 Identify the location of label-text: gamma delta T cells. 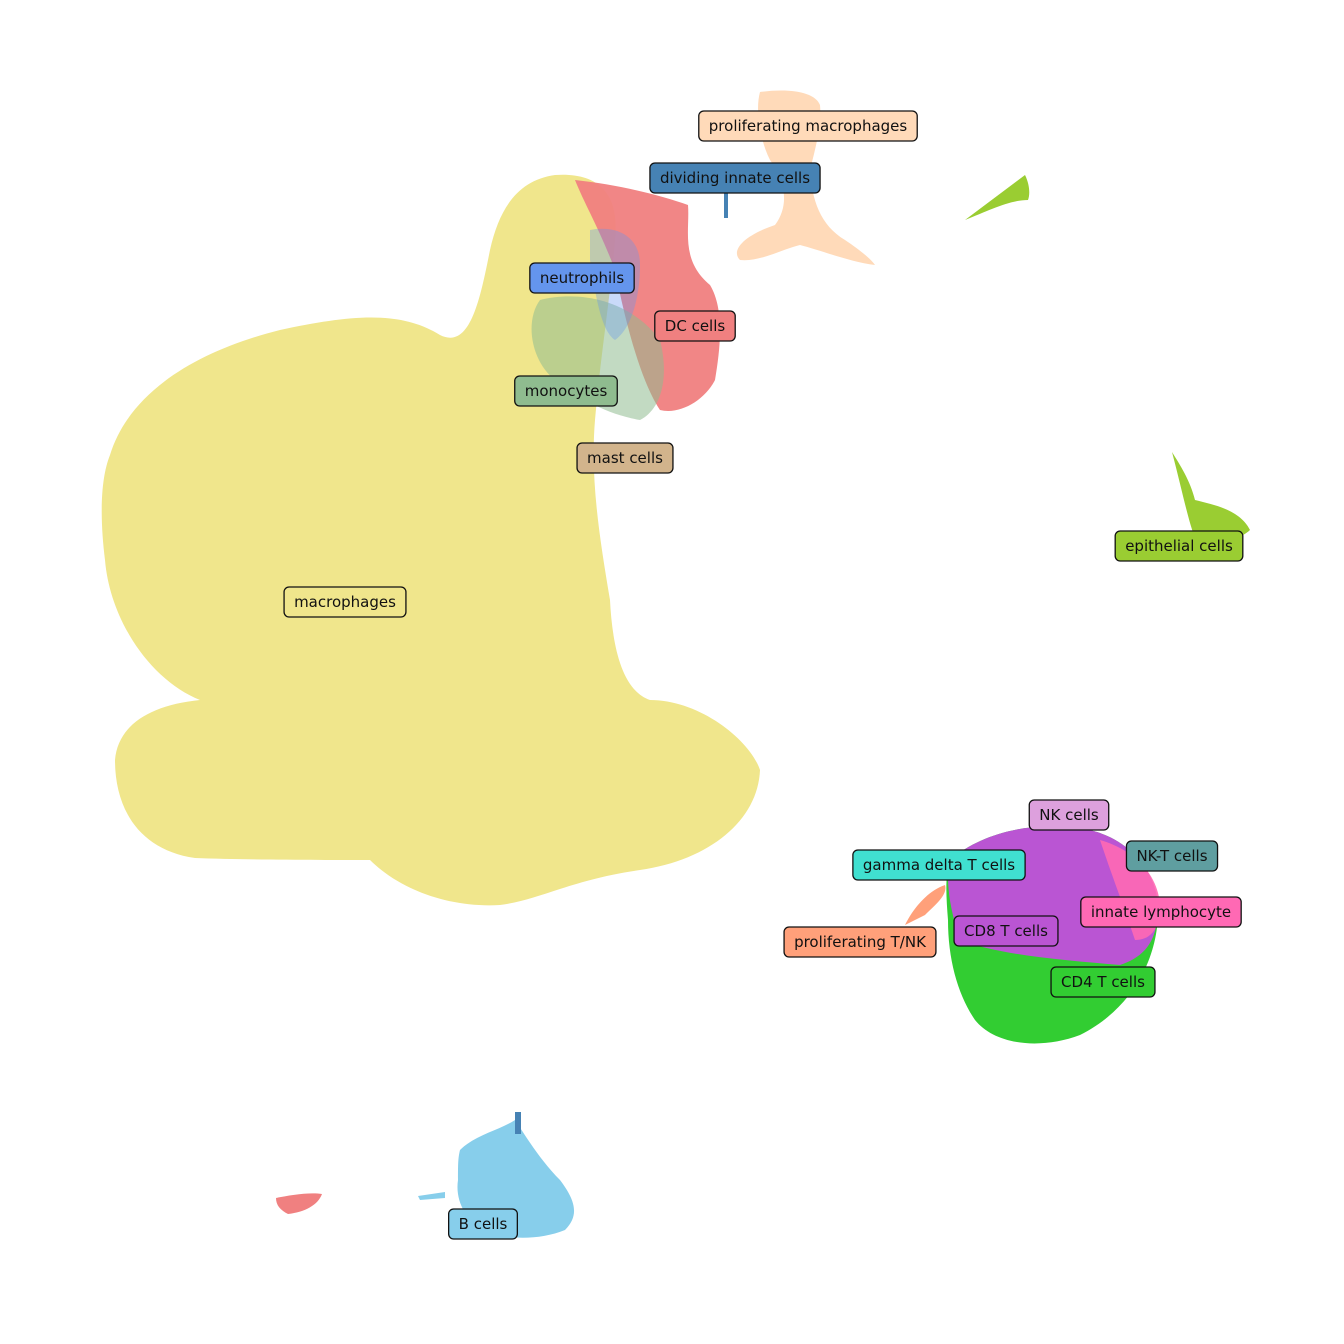
(939, 865).